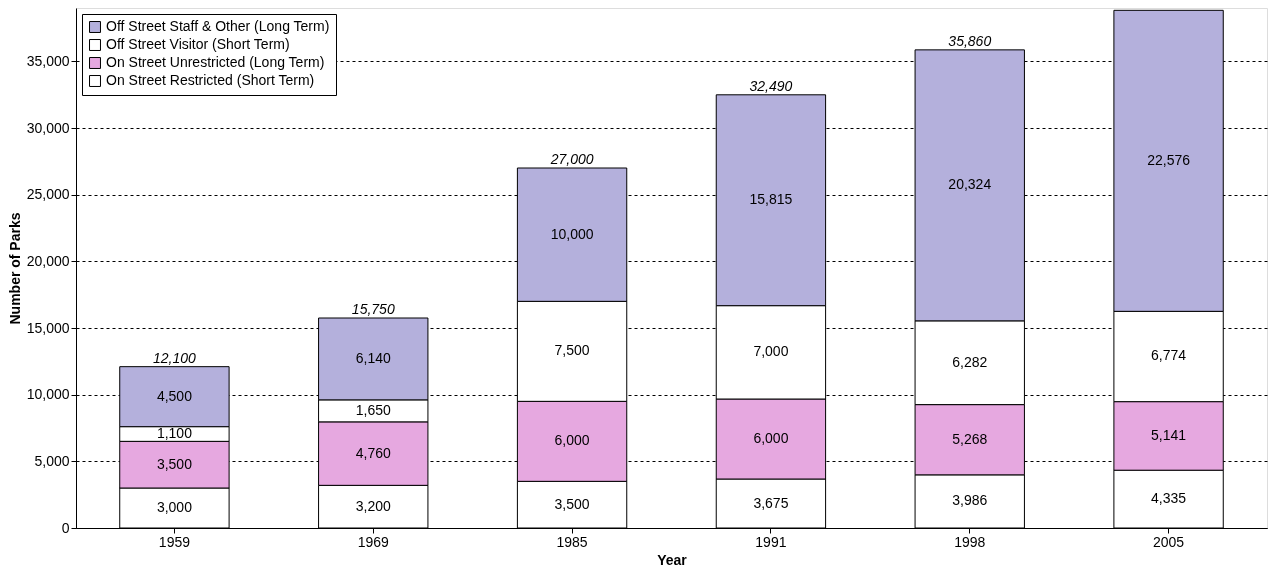  Describe the element at coordinates (373, 541) in the screenshot. I see `x-tick-label: 1969` at that location.